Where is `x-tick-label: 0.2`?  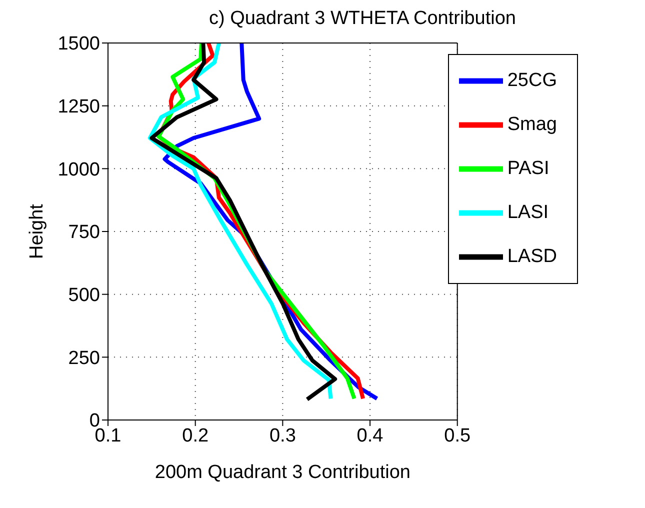 x-tick-label: 0.2 is located at coordinates (195, 435).